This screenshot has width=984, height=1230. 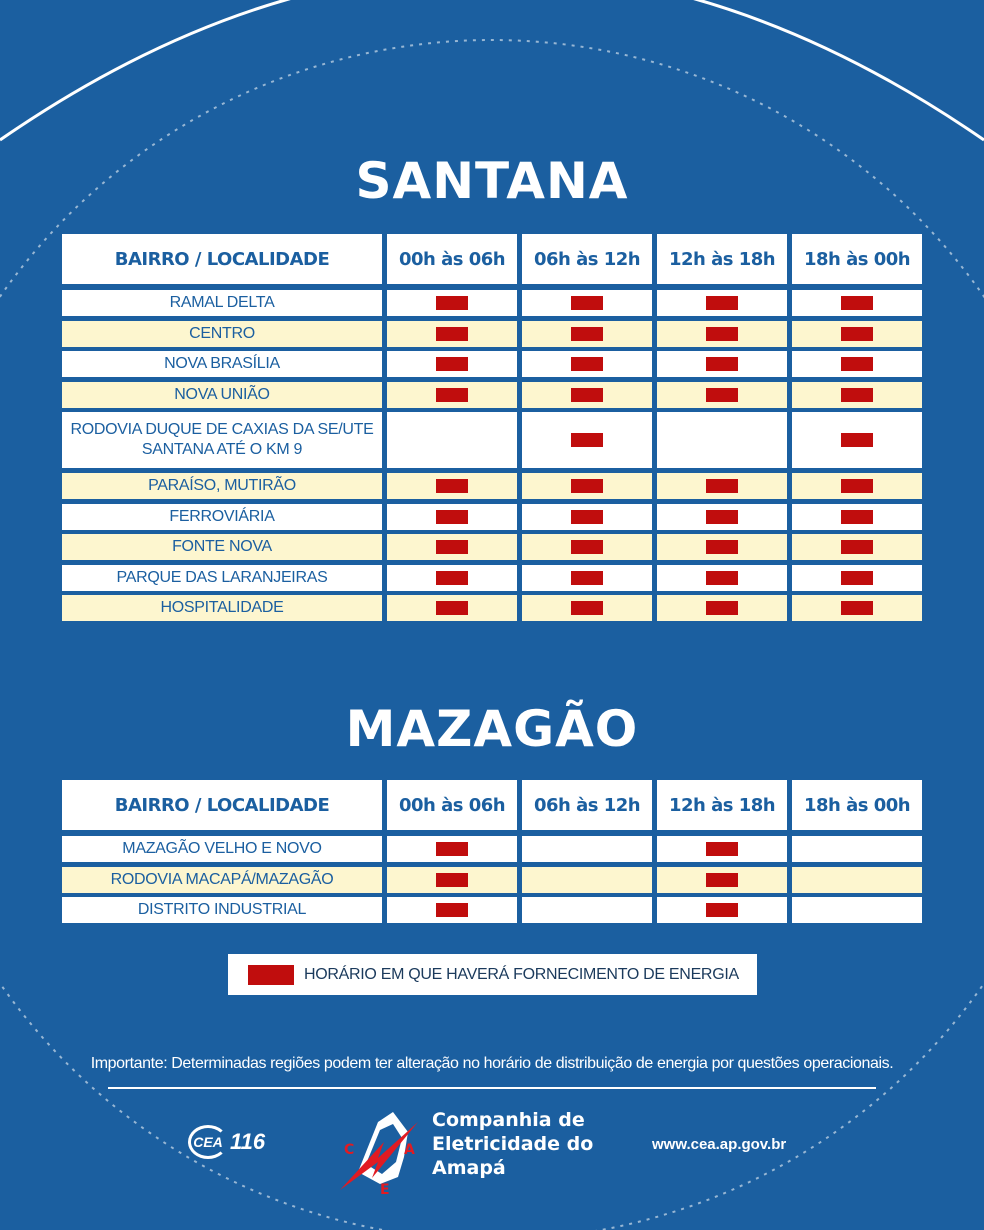 What do you see at coordinates (469, 1168) in the screenshot?
I see `company-line-3: Amapá` at bounding box center [469, 1168].